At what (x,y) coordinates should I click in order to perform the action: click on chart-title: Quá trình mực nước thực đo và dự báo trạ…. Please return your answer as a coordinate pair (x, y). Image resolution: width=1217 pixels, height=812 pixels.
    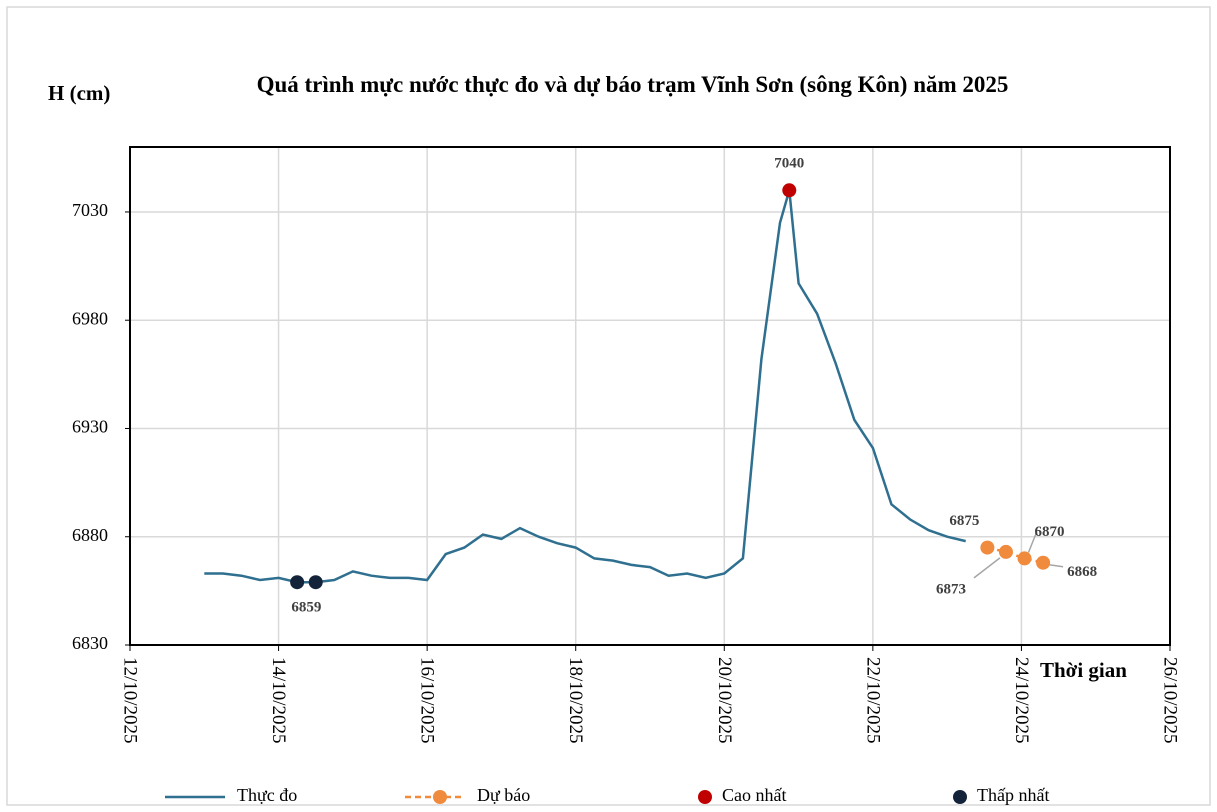
    Looking at the image, I should click on (632, 84).